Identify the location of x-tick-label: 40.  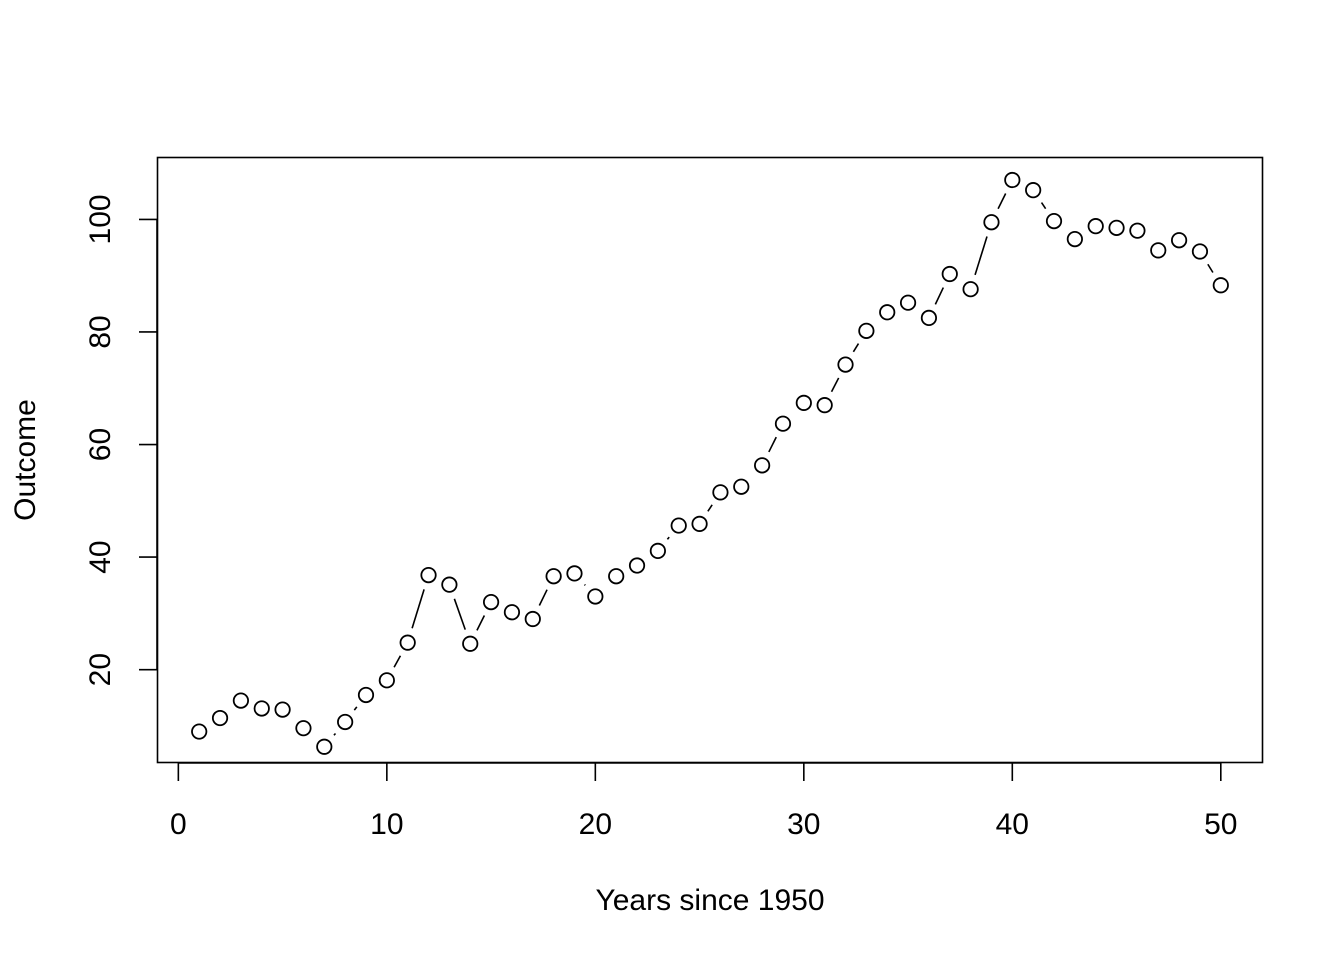
(1012, 824).